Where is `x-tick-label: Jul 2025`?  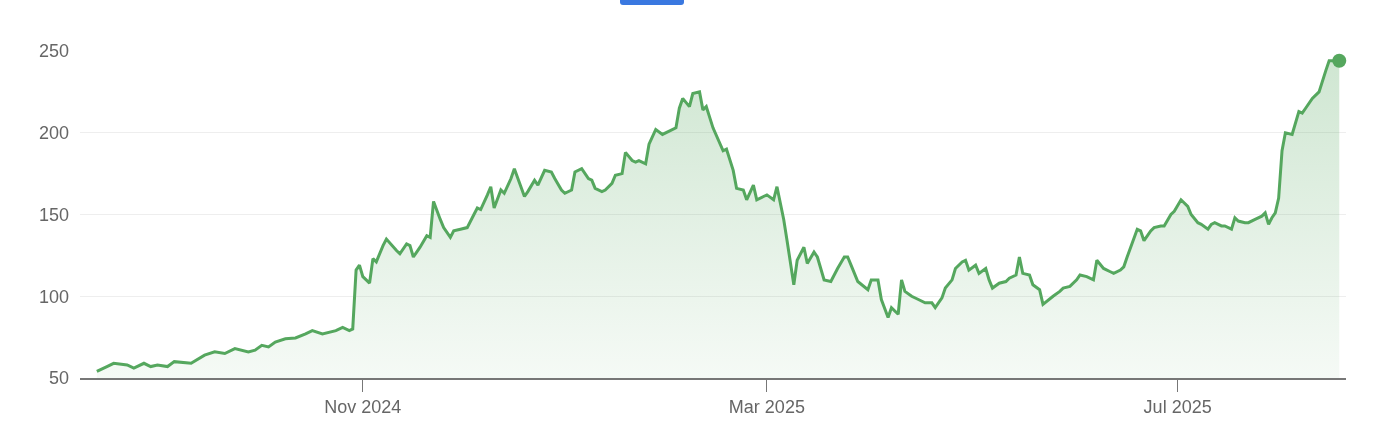 x-tick-label: Jul 2025 is located at coordinates (1177, 407).